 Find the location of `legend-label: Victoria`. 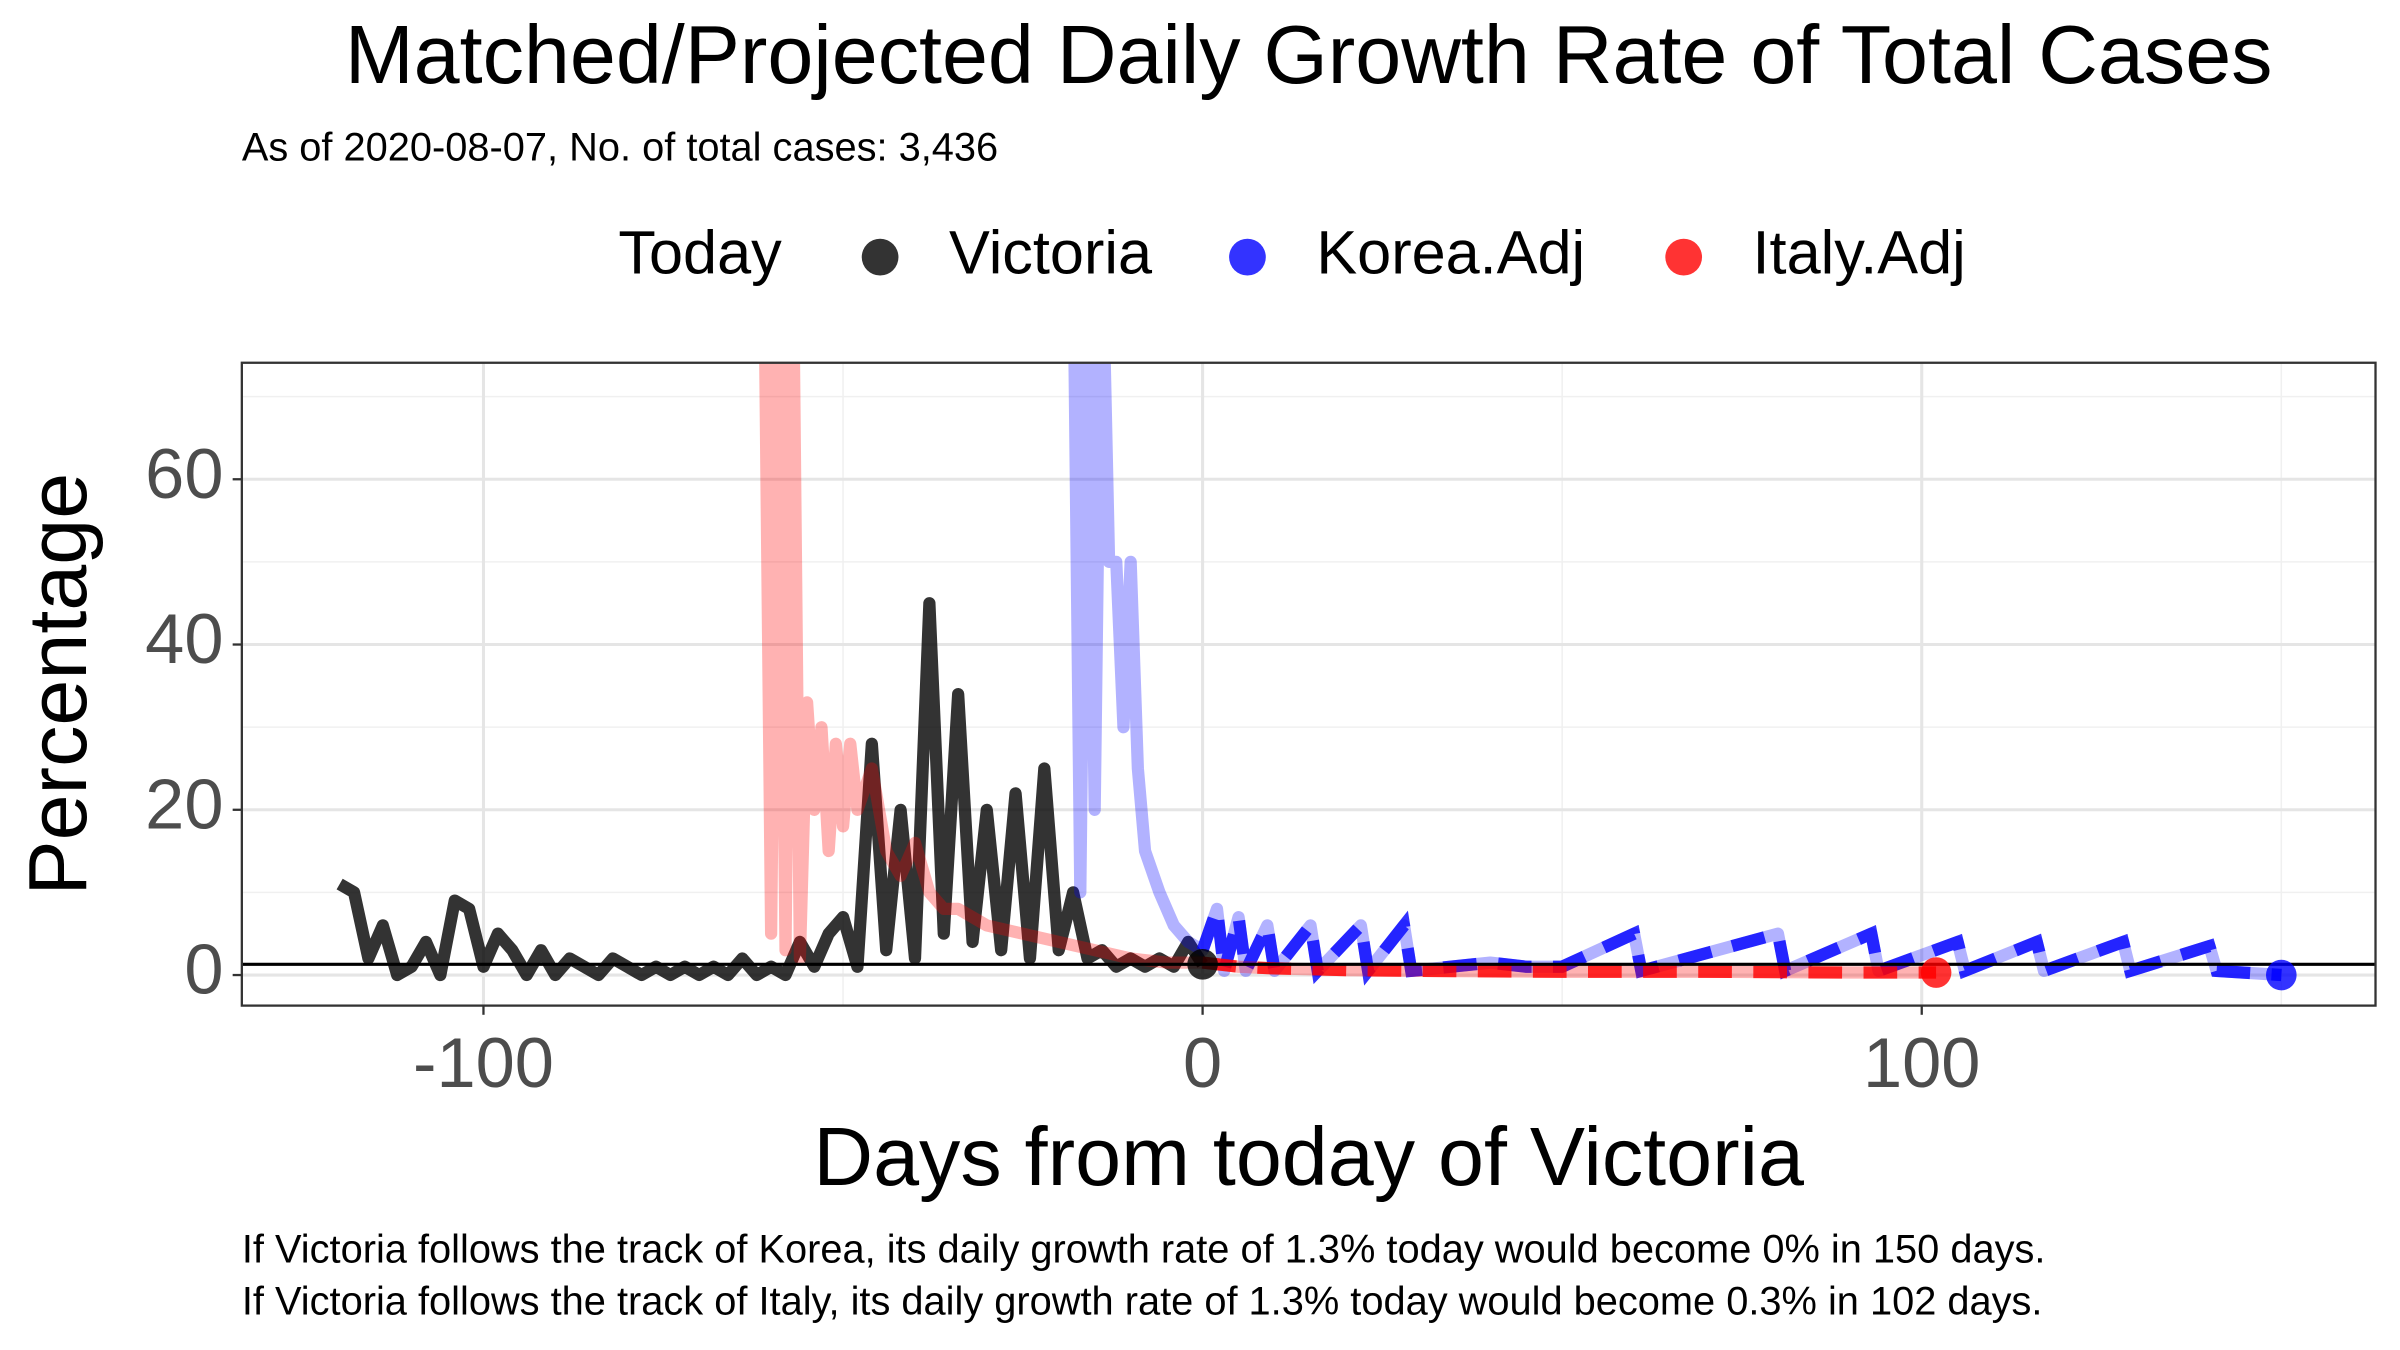

legend-label: Victoria is located at coordinates (1051, 252).